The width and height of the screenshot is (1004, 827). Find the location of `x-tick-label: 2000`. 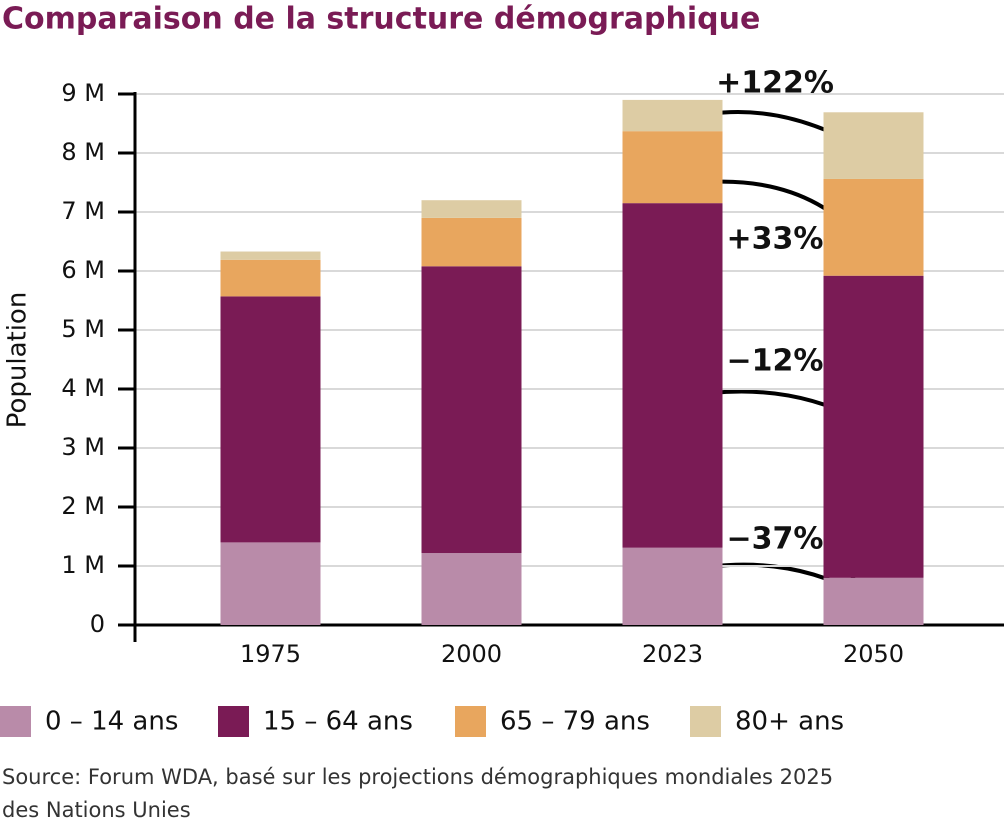

x-tick-label: 2000 is located at coordinates (471, 654).